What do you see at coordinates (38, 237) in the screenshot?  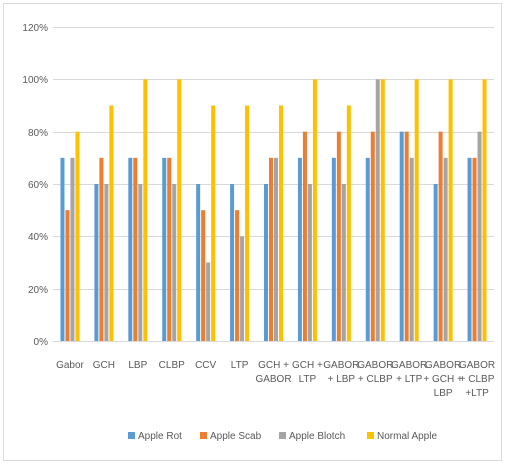 I see `y-tick-label: 40%` at bounding box center [38, 237].